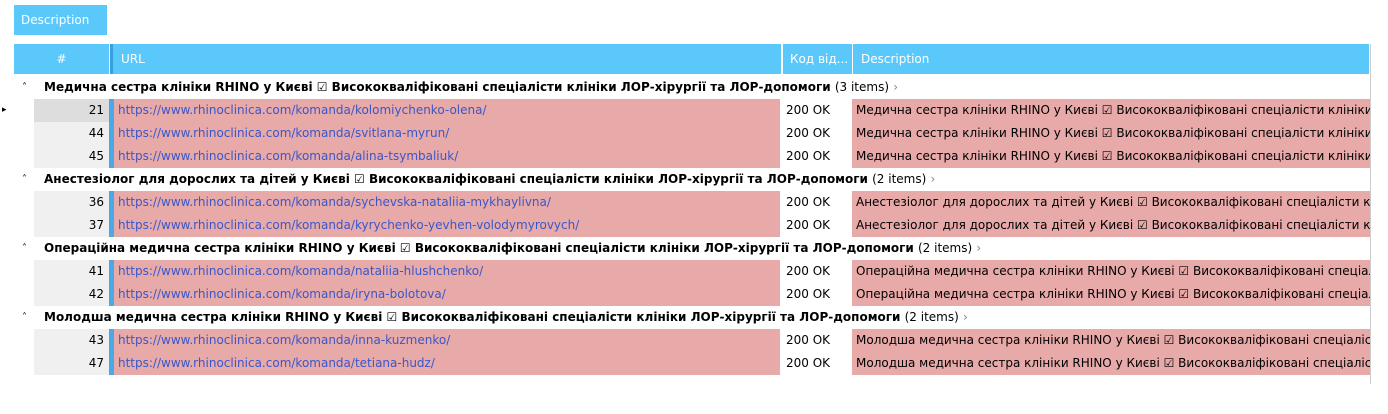  What do you see at coordinates (447, 59) in the screenshot?
I see `column-header: URL` at bounding box center [447, 59].